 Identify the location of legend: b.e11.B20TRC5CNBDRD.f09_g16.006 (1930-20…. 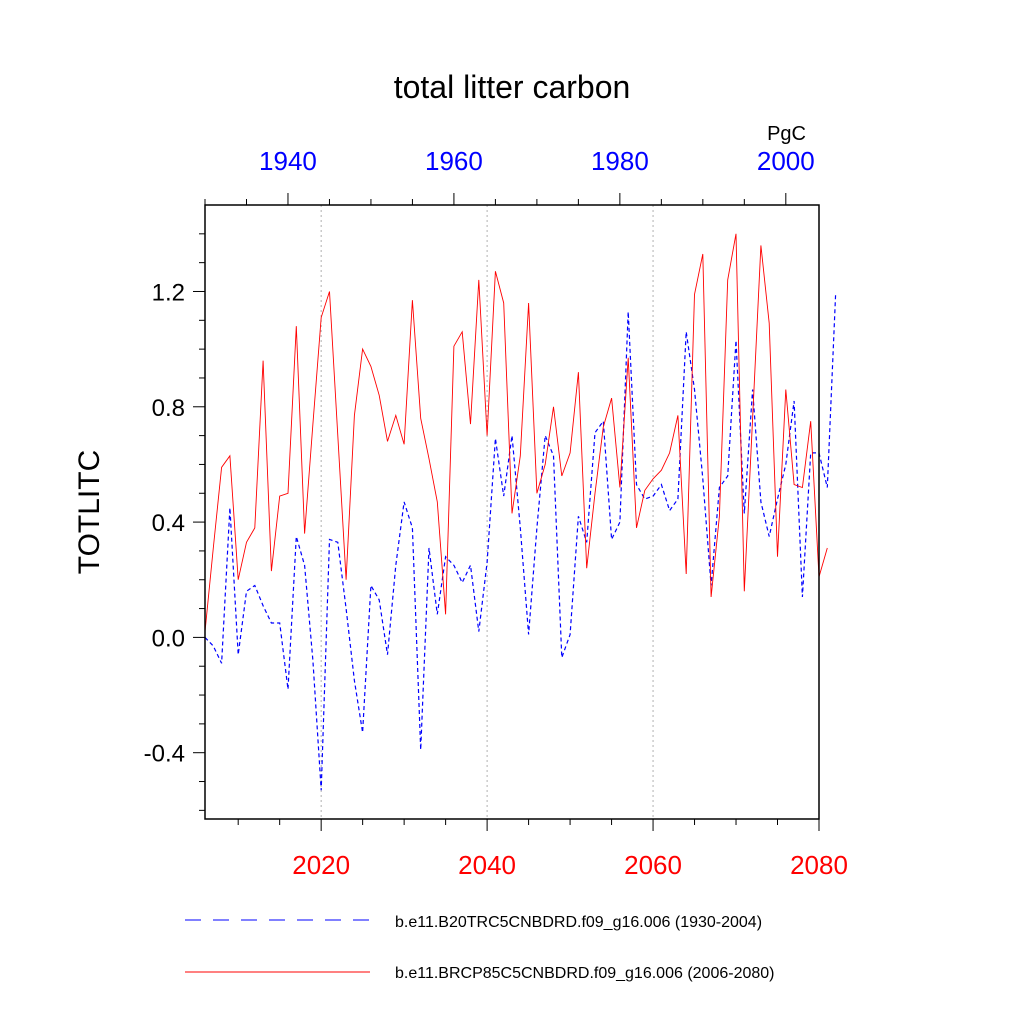
(479, 948).